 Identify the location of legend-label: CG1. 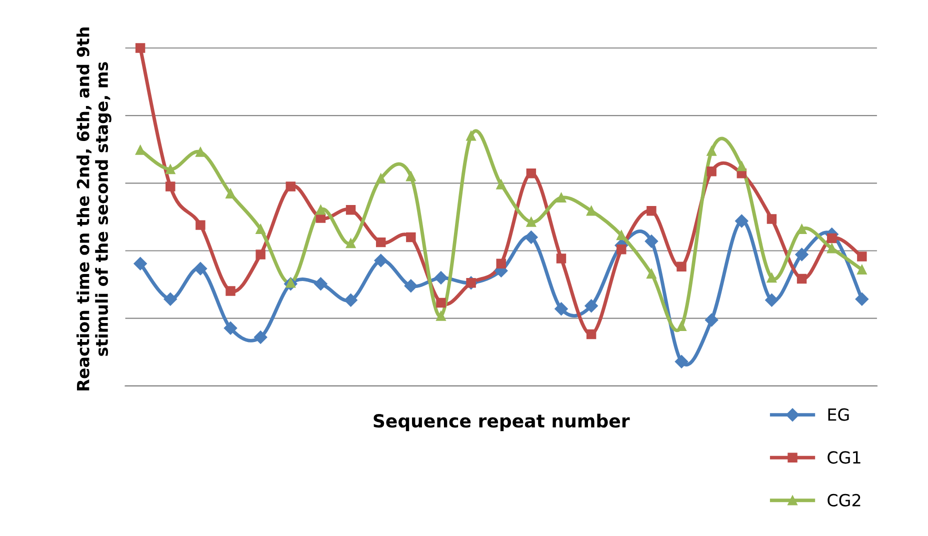
(844, 457).